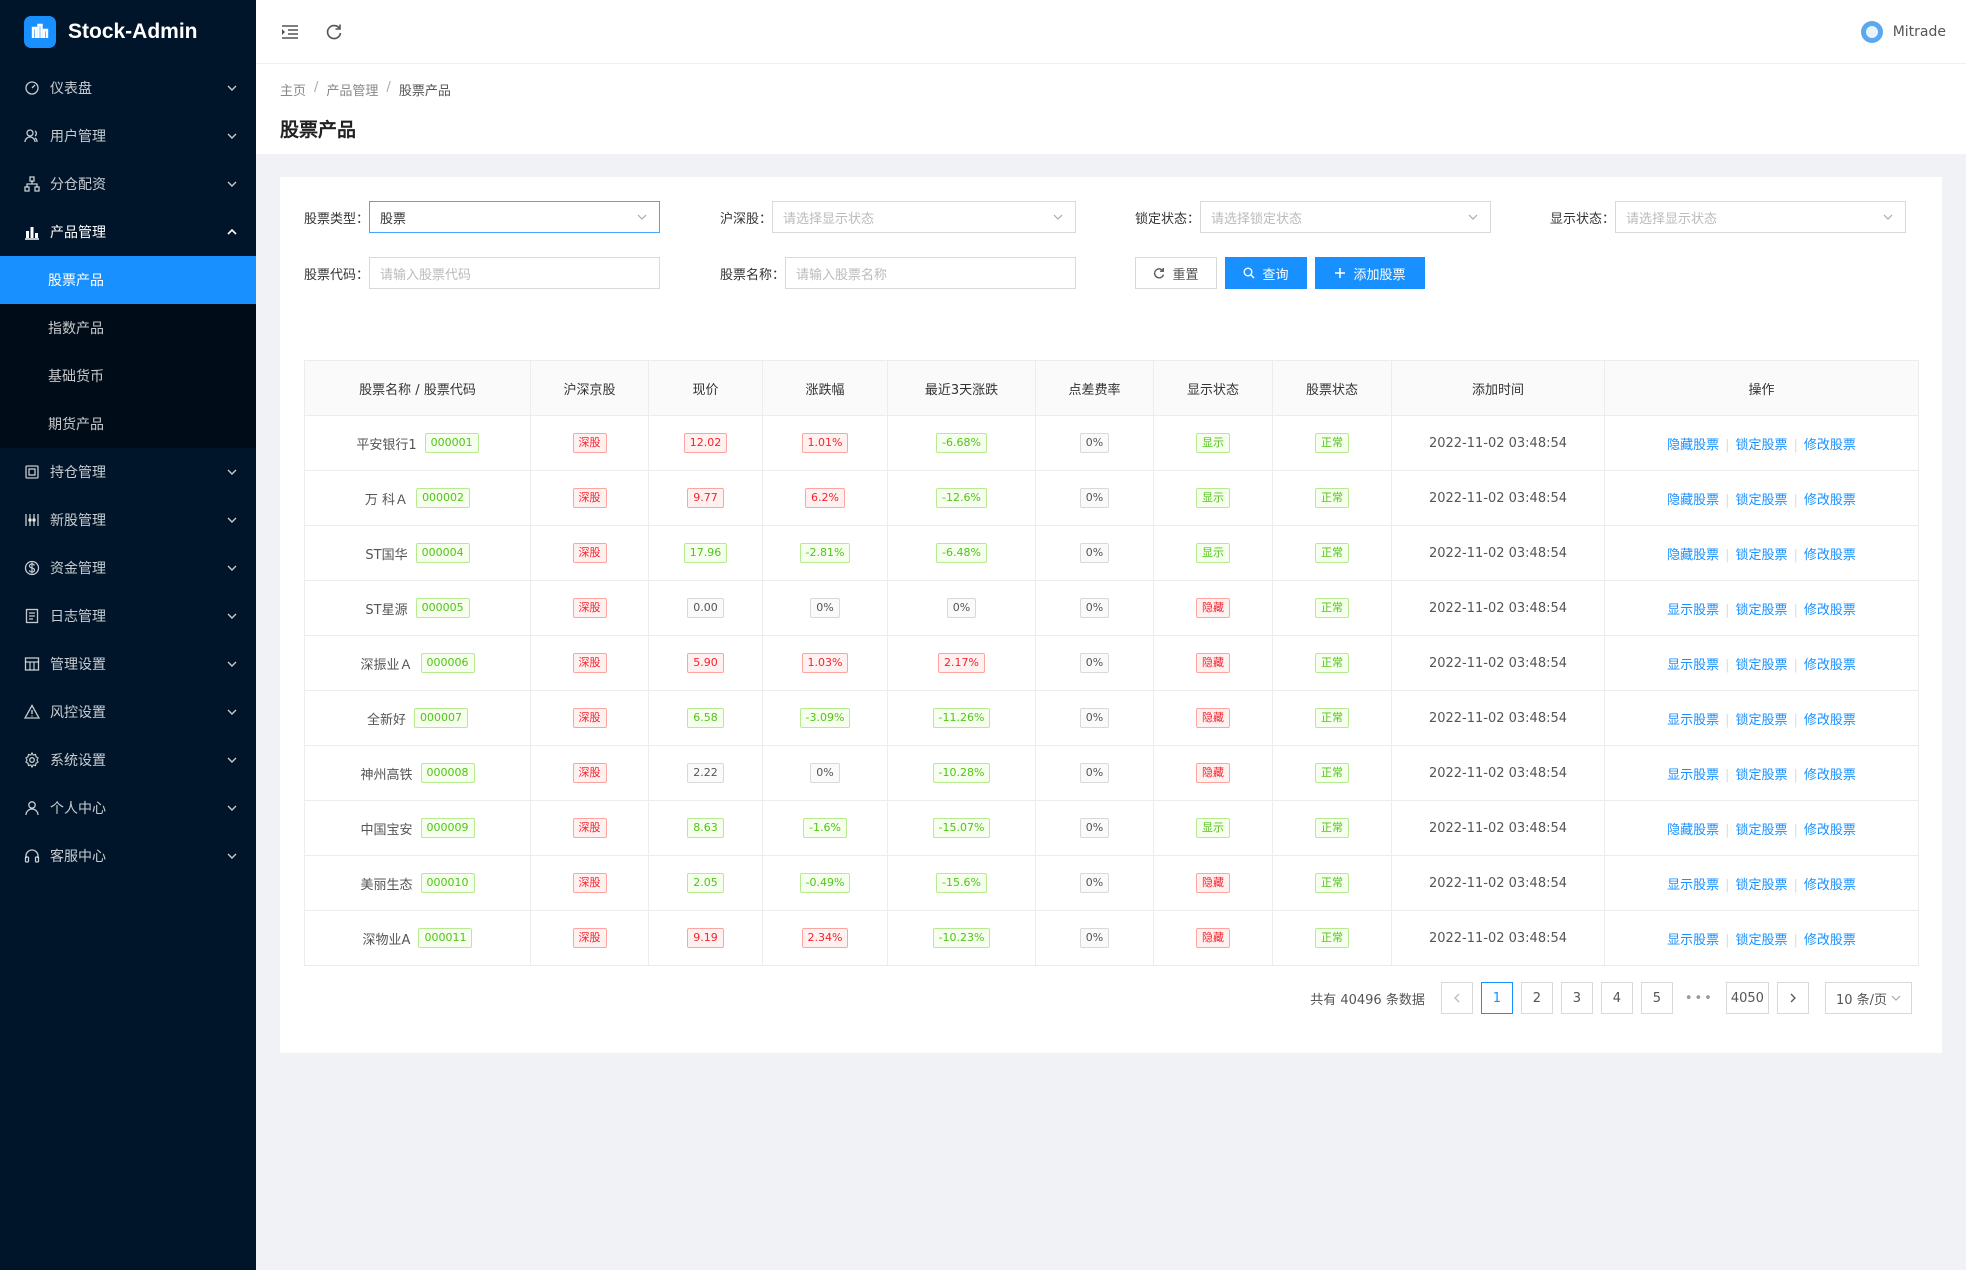 This screenshot has height=1270, width=1966. I want to click on sidebar-item-9: 风控设置, so click(128, 712).